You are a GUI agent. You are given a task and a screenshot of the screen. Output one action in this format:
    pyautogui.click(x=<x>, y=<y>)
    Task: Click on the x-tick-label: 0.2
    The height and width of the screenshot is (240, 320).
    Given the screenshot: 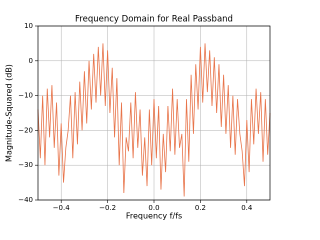 What is the action you would take?
    pyautogui.click(x=200, y=208)
    